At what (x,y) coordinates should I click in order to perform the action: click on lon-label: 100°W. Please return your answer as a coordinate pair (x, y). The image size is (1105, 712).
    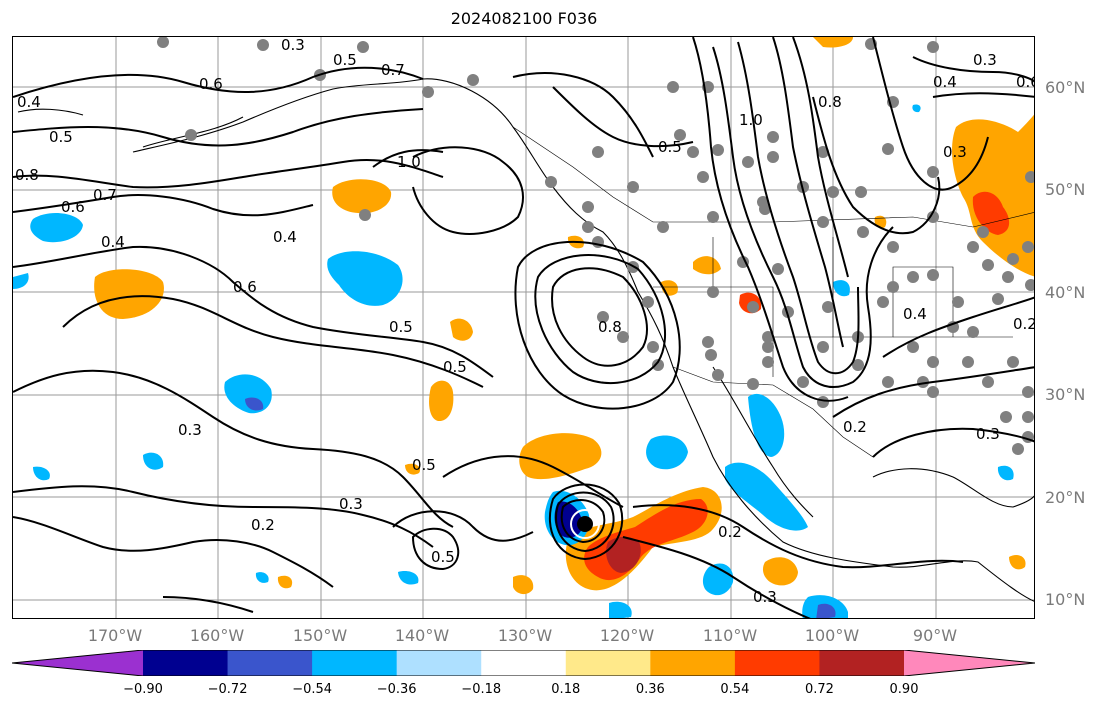
    Looking at the image, I should click on (832, 635).